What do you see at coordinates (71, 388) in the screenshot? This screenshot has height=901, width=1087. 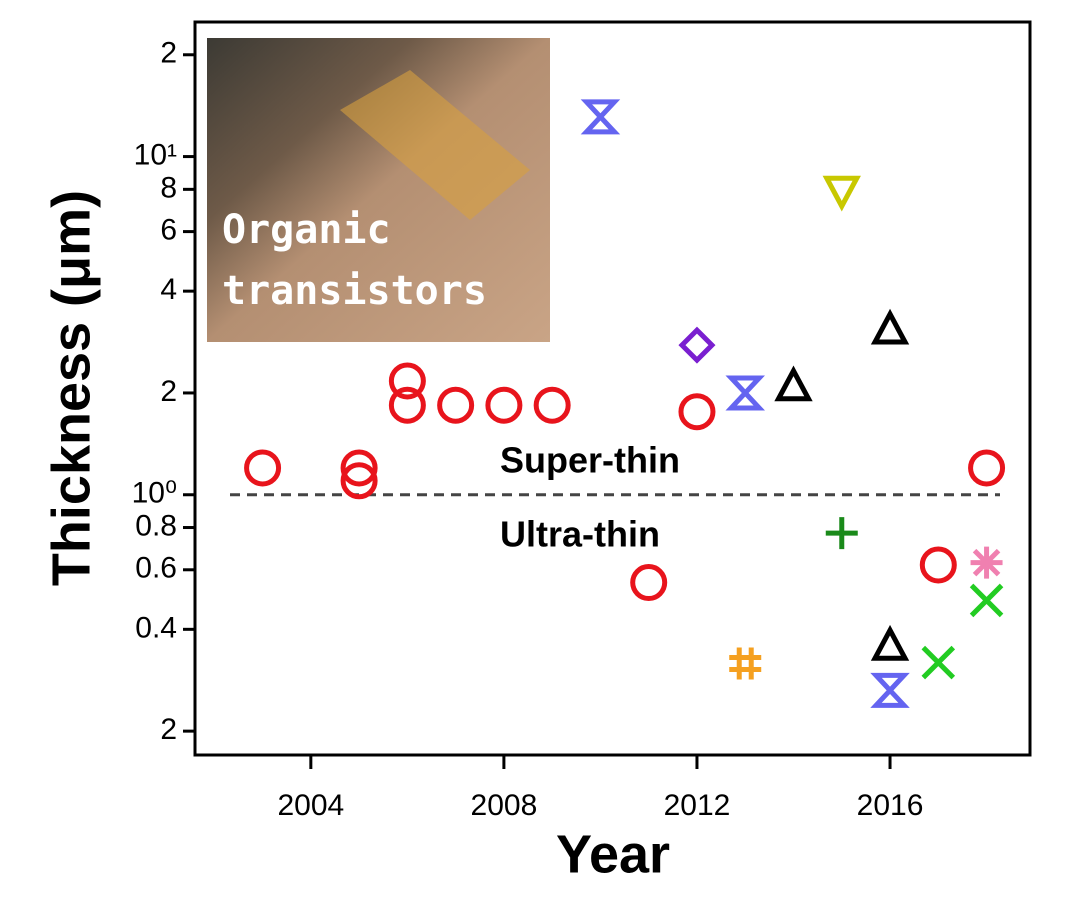 I see `y-axis-title: Thickness (μm)` at bounding box center [71, 388].